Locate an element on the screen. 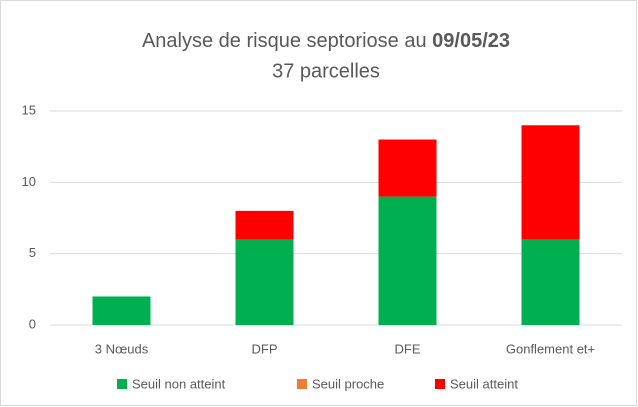 The image size is (638, 407). x-tick-label: 3 Nœuds is located at coordinates (122, 348).